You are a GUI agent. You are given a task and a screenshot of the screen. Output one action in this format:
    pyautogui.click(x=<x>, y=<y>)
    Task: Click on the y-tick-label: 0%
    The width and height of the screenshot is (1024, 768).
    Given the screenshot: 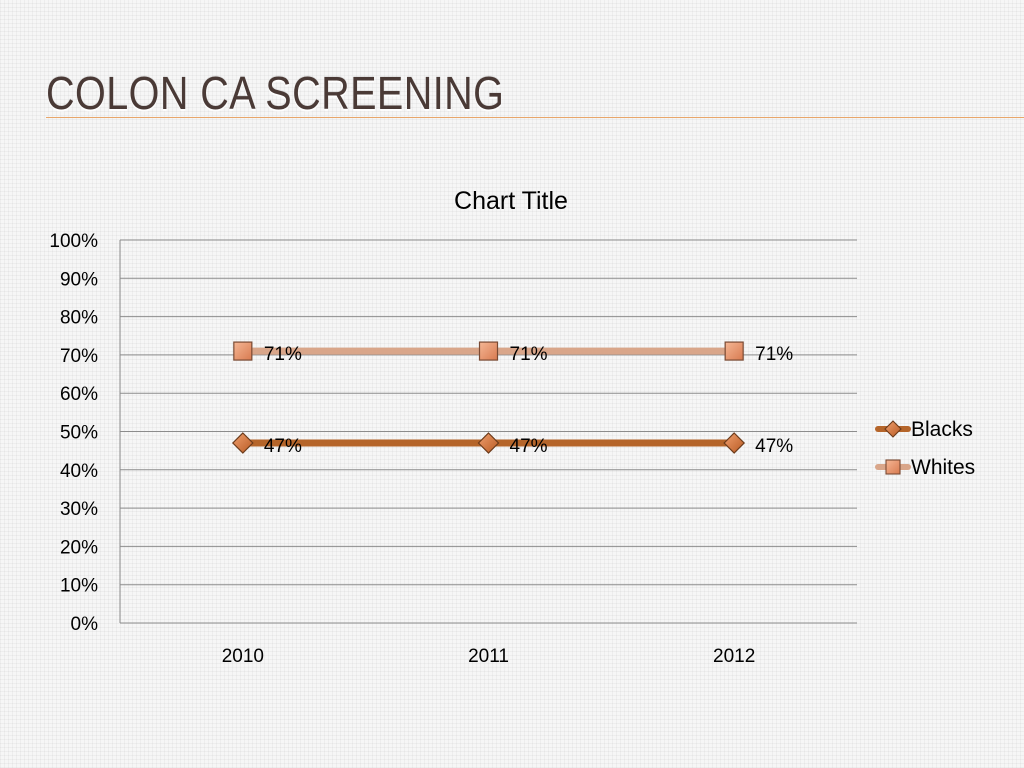 What is the action you would take?
    pyautogui.click(x=85, y=624)
    